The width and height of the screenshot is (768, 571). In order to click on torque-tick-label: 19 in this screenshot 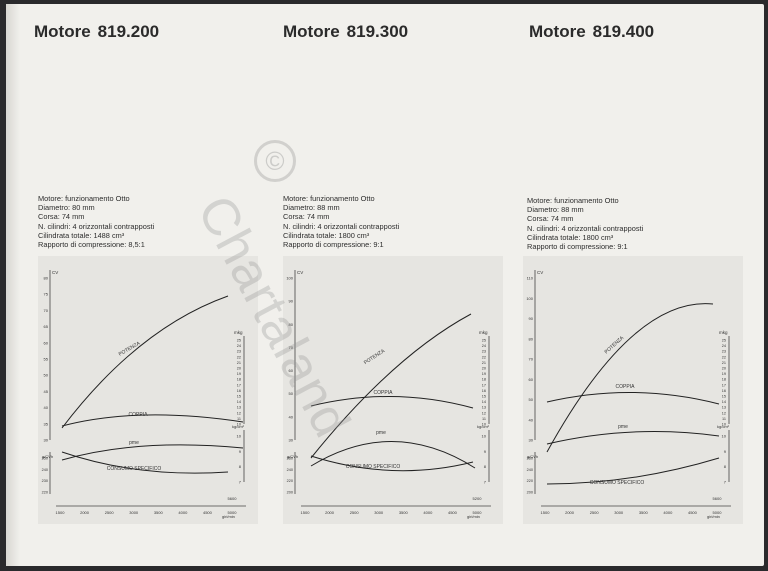, I will do `click(724, 374)`.